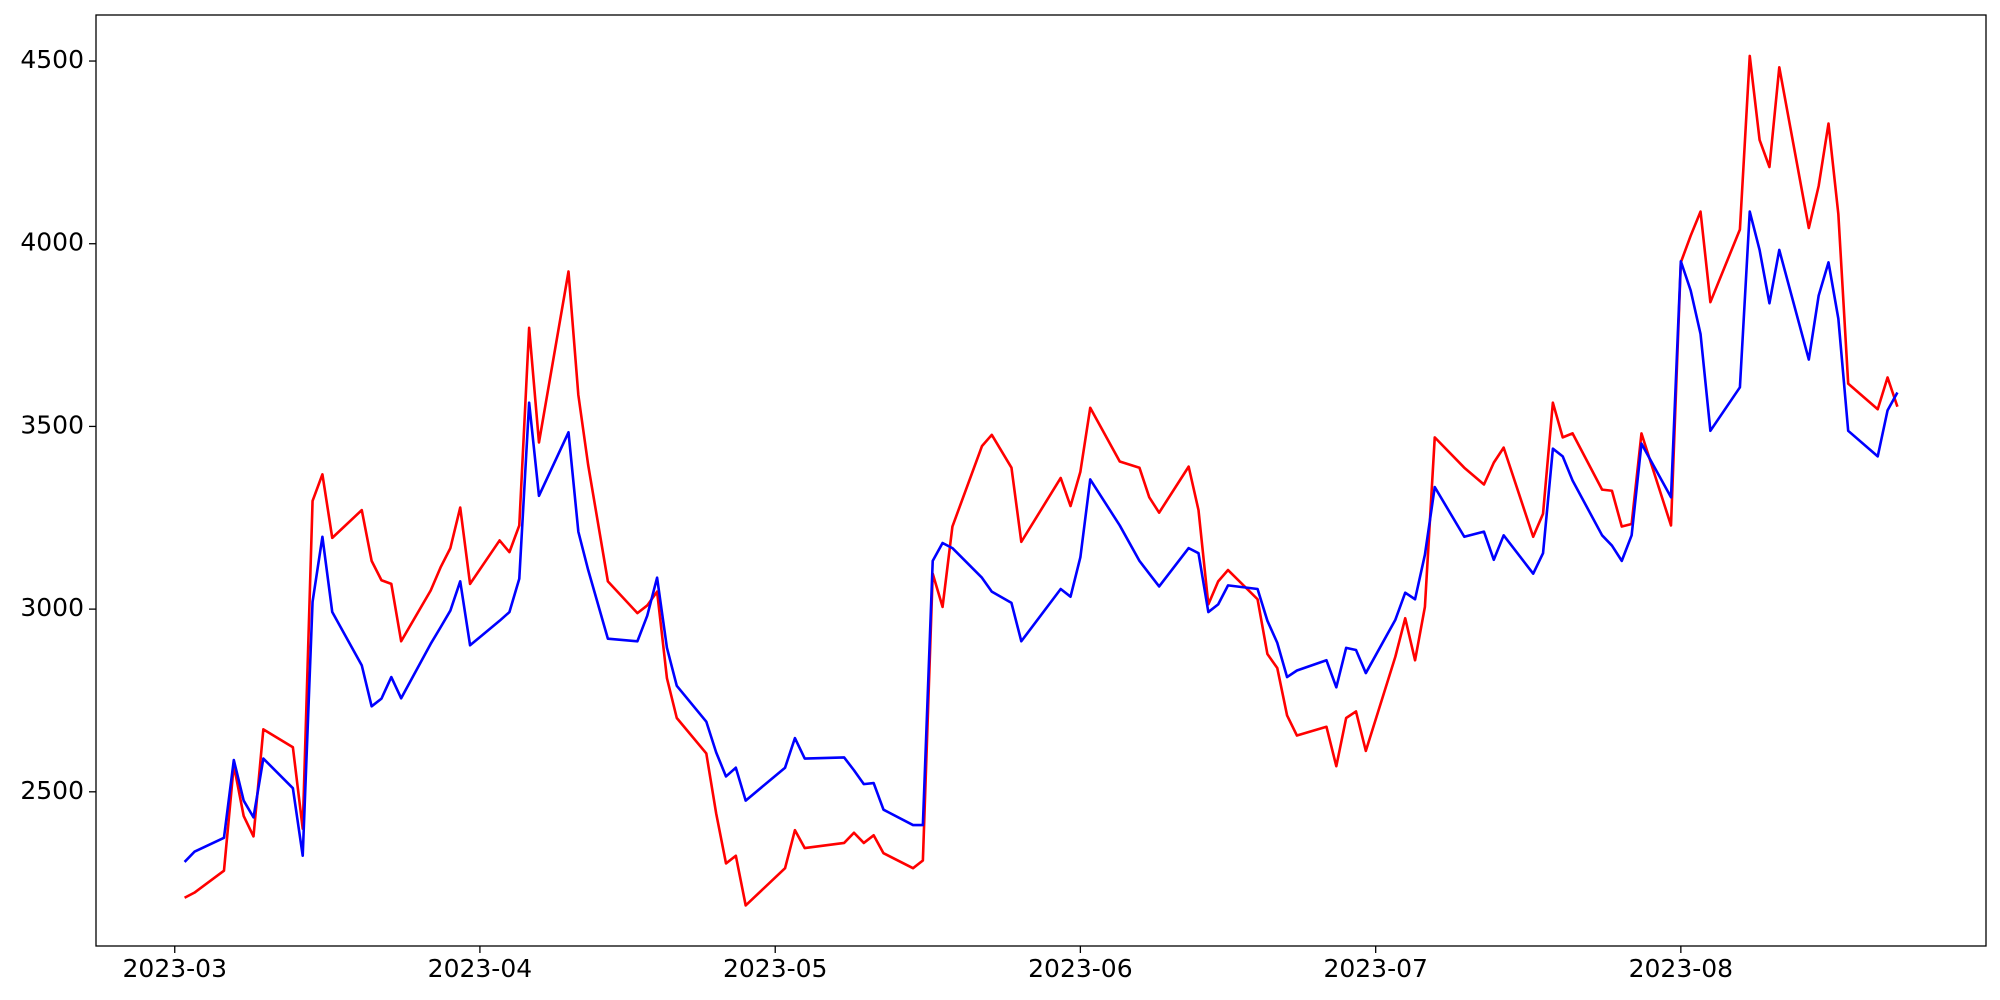 The image size is (2000, 1000). Describe the element at coordinates (52, 242) in the screenshot. I see `y-tick-label: 4000` at that location.